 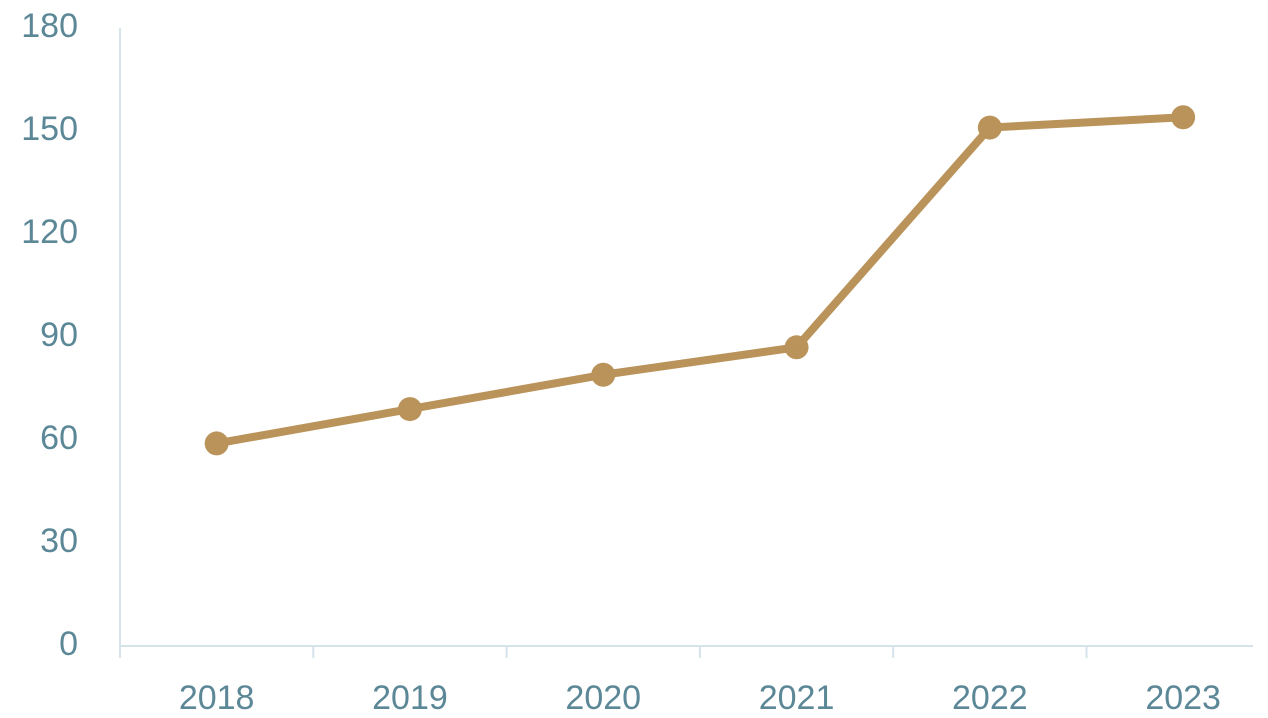 I want to click on y-tick-label: 120, so click(x=49, y=232).